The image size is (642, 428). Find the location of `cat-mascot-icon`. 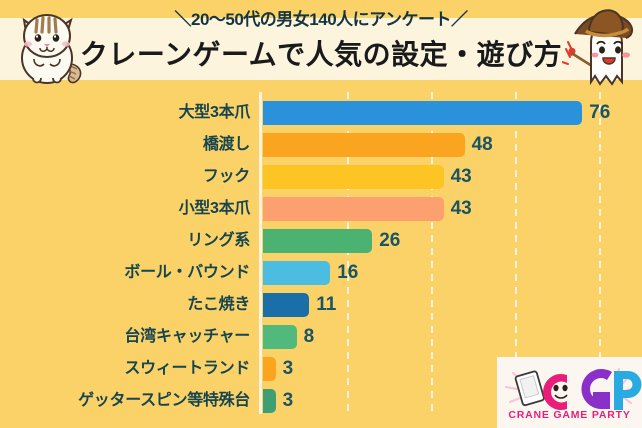

cat-mascot-icon is located at coordinates (51, 49).